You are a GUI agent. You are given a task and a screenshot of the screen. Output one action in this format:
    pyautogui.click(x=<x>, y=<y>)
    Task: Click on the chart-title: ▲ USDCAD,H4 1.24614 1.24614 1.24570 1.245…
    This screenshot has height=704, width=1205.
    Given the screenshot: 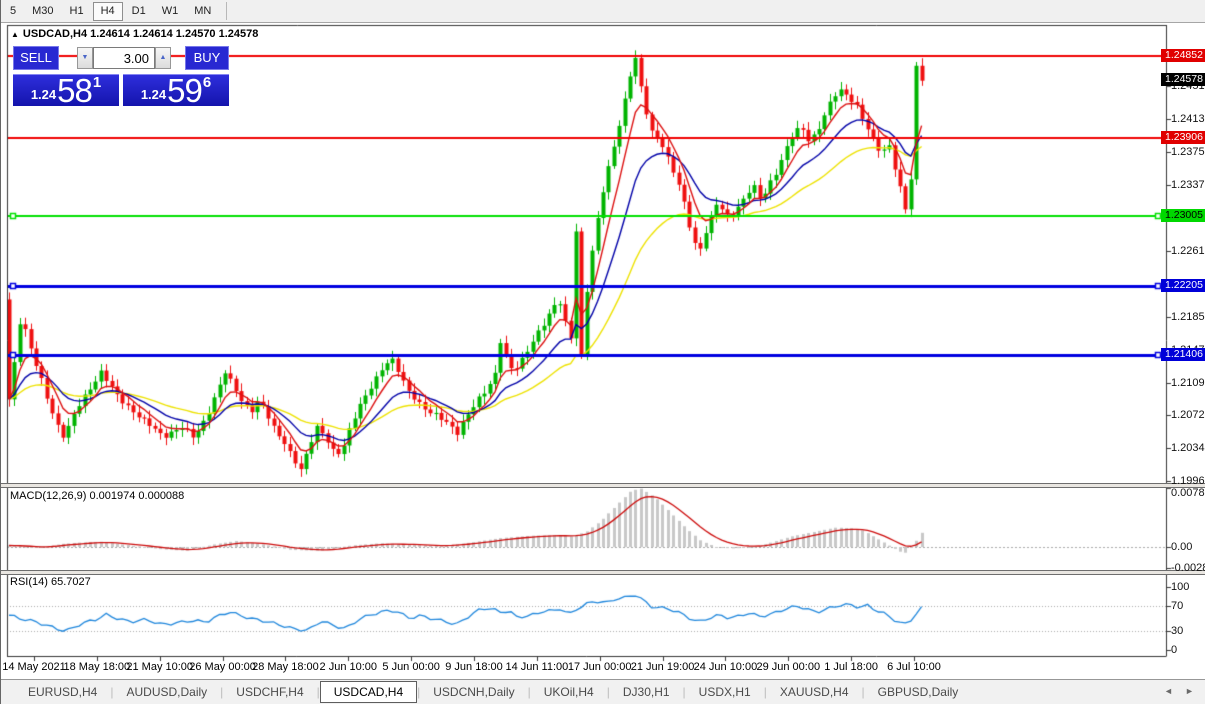 What is the action you would take?
    pyautogui.click(x=134, y=34)
    